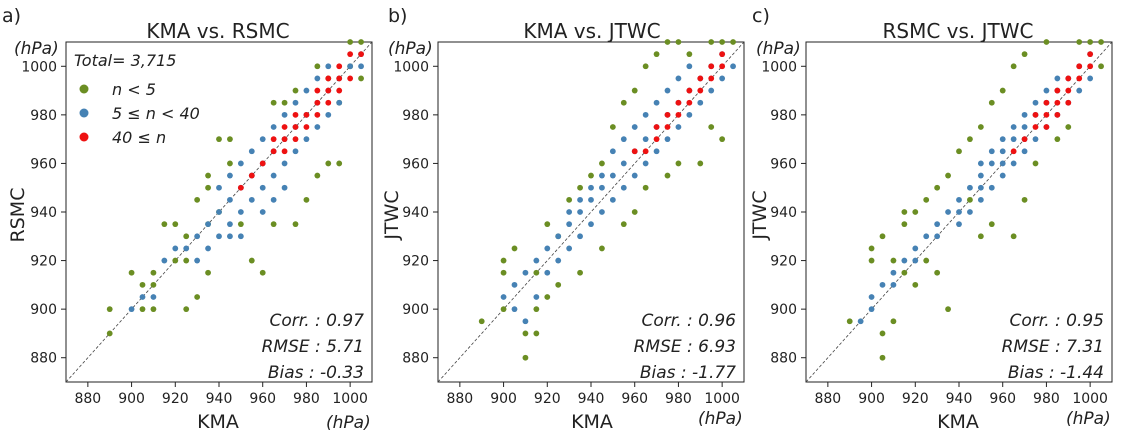 This screenshot has height=433, width=1123. I want to click on x-axis-title: KMA, so click(592, 422).